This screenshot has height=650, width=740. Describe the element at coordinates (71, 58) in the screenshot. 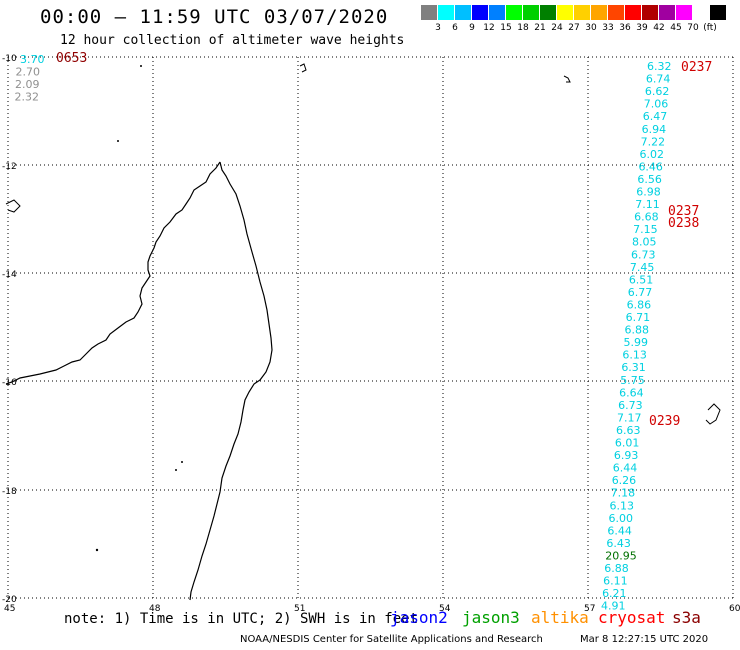

I see `pass-time-label: 0653` at that location.